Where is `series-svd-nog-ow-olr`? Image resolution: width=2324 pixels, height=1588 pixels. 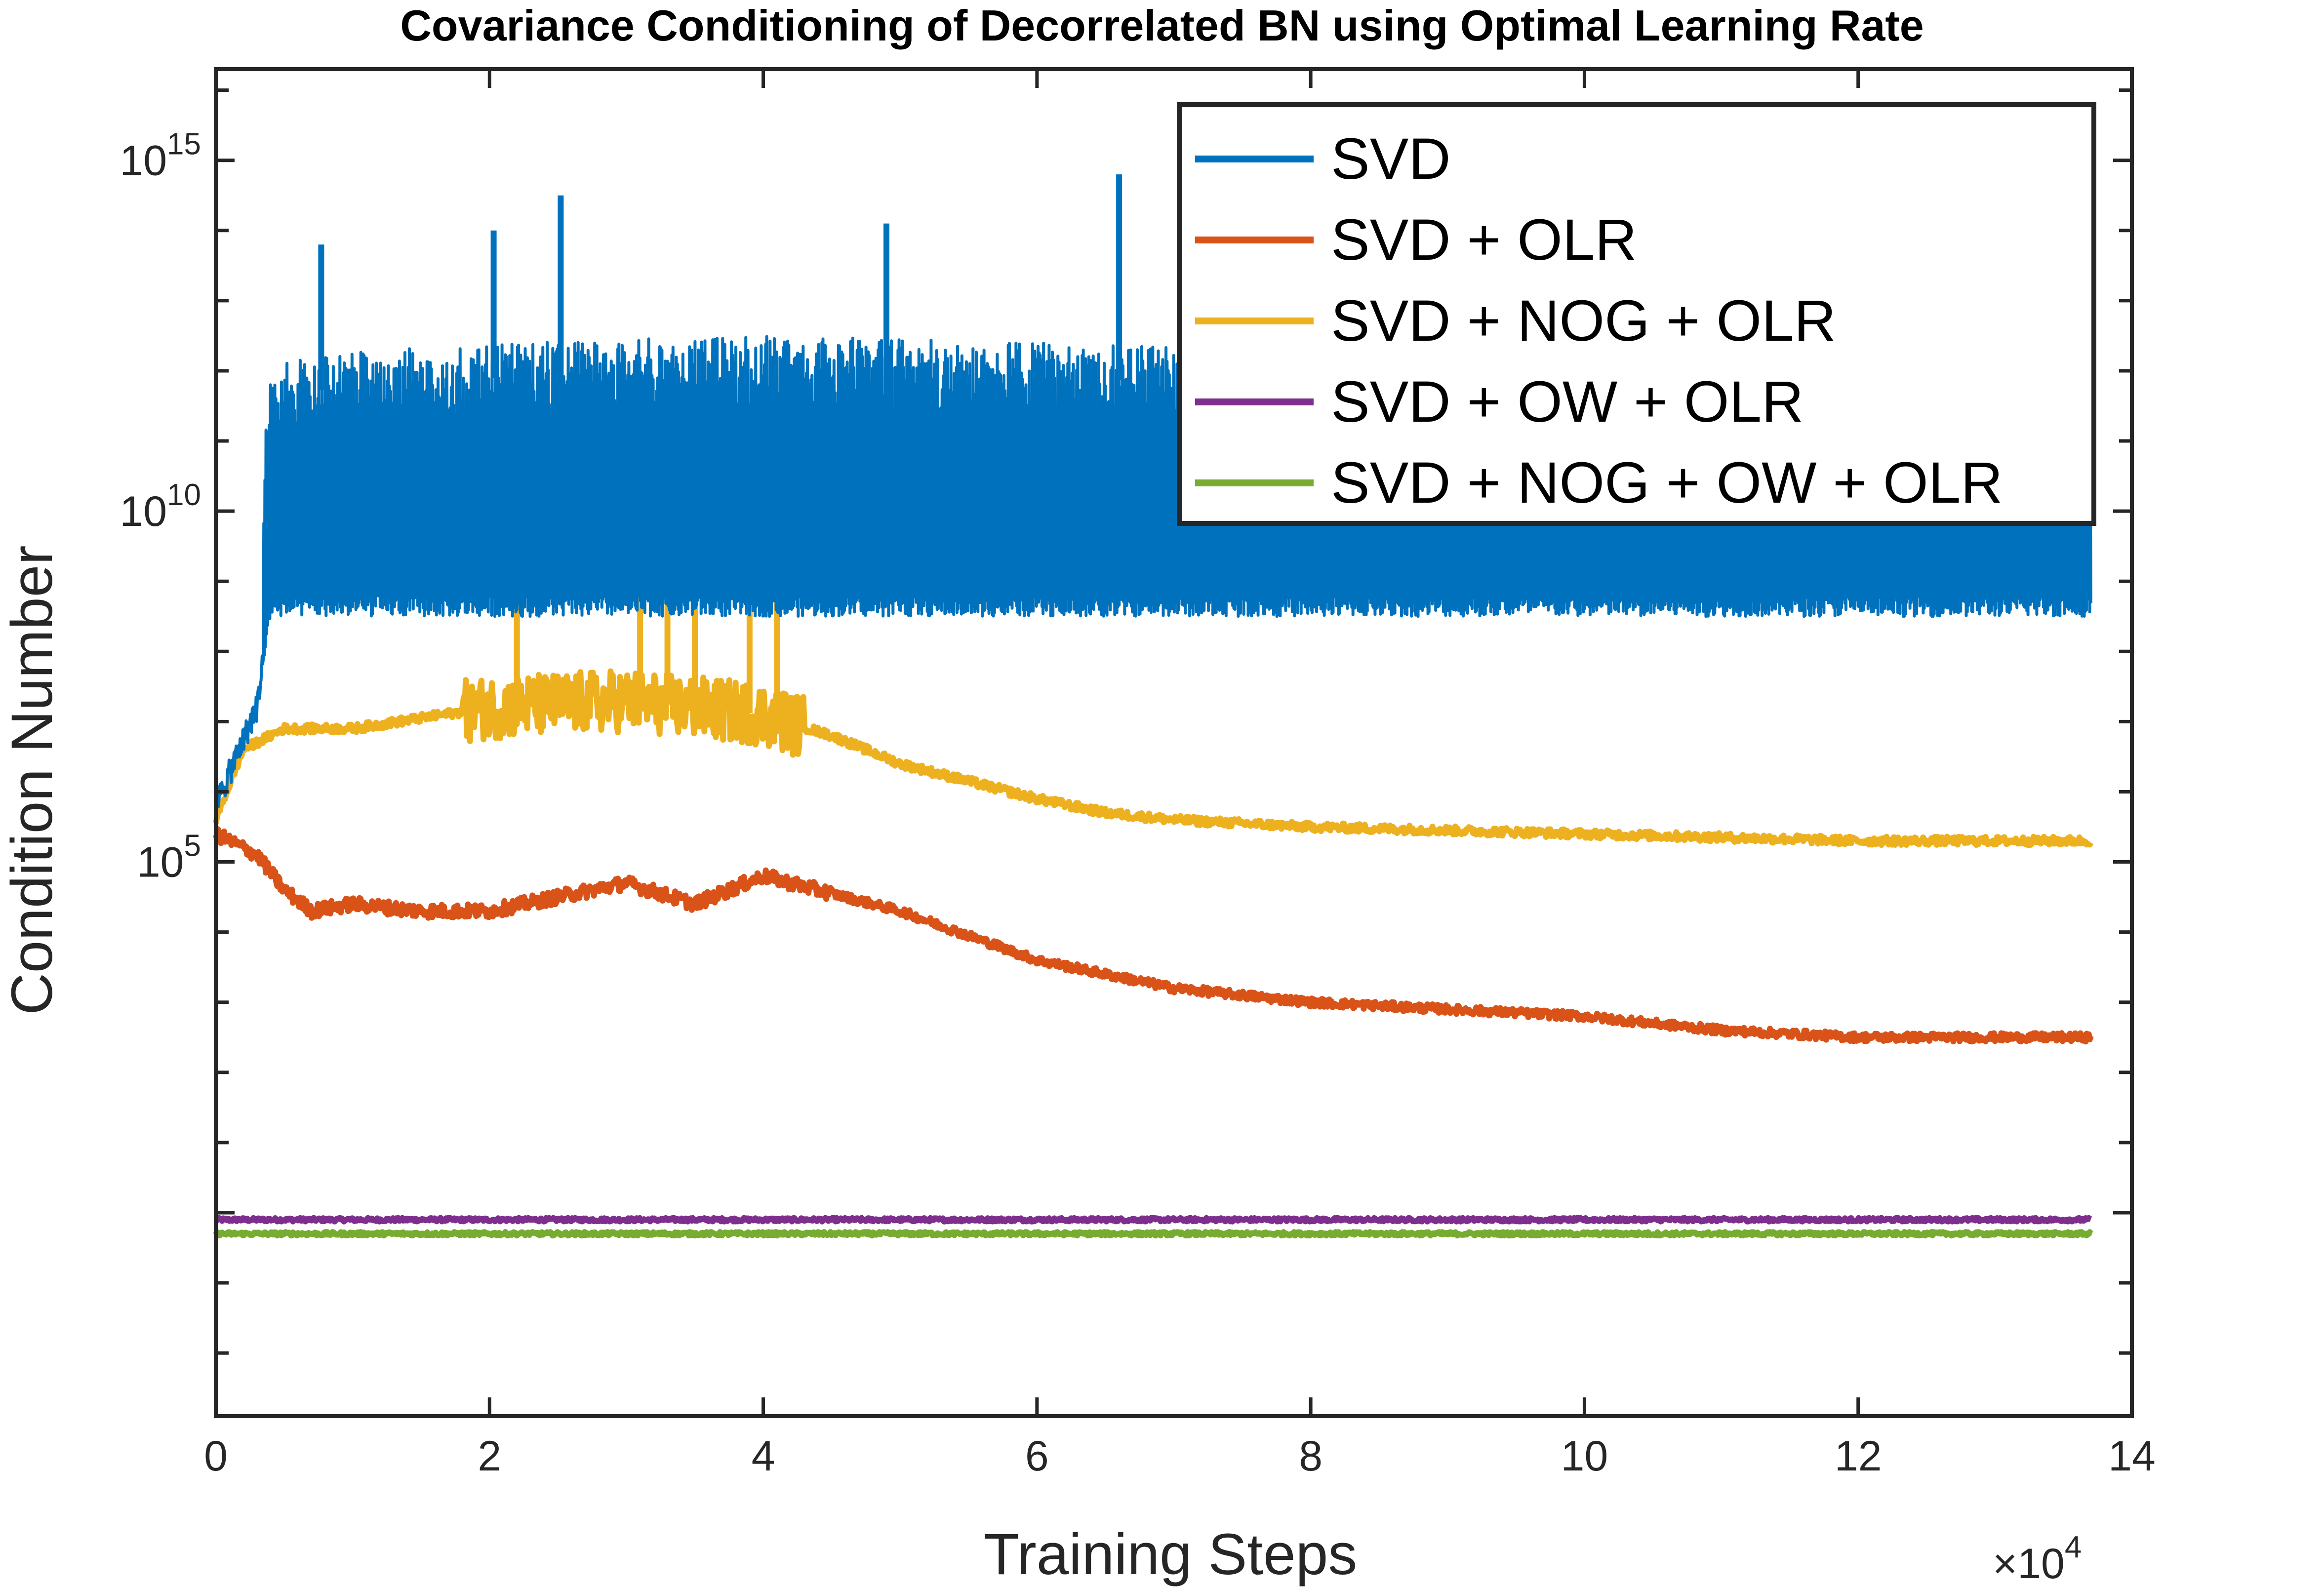 series-svd-nog-ow-olr is located at coordinates (1153, 1234).